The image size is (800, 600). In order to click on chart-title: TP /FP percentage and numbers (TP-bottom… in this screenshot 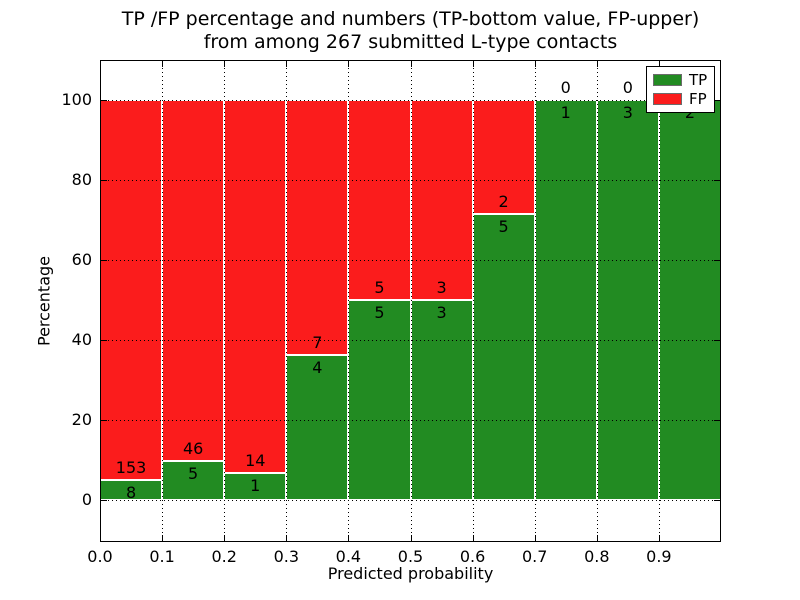, I will do `click(410, 31)`.